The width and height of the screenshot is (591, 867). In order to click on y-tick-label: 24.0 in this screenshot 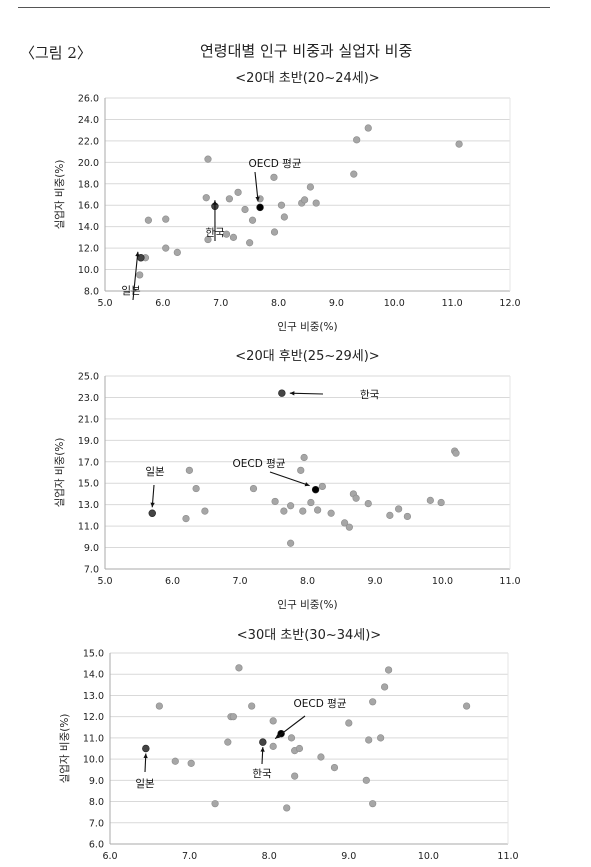, I will do `click(88, 120)`.